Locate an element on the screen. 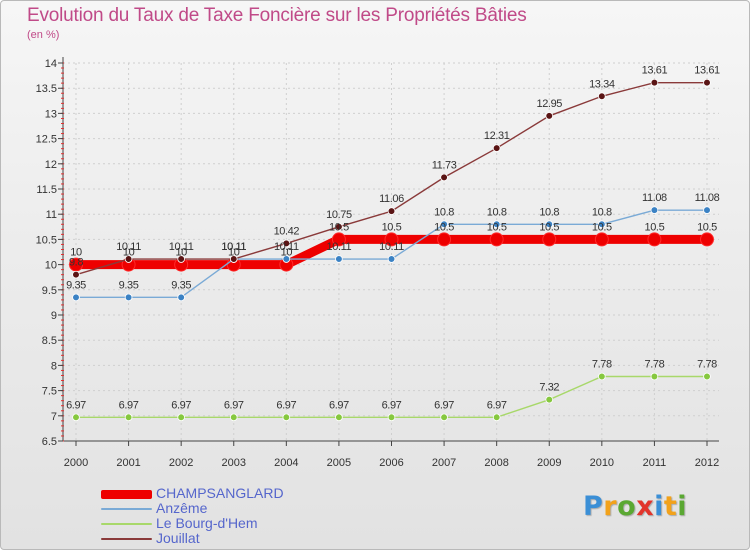 Image resolution: width=750 pixels, height=550 pixels. y-tick-label: 10 is located at coordinates (51, 266).